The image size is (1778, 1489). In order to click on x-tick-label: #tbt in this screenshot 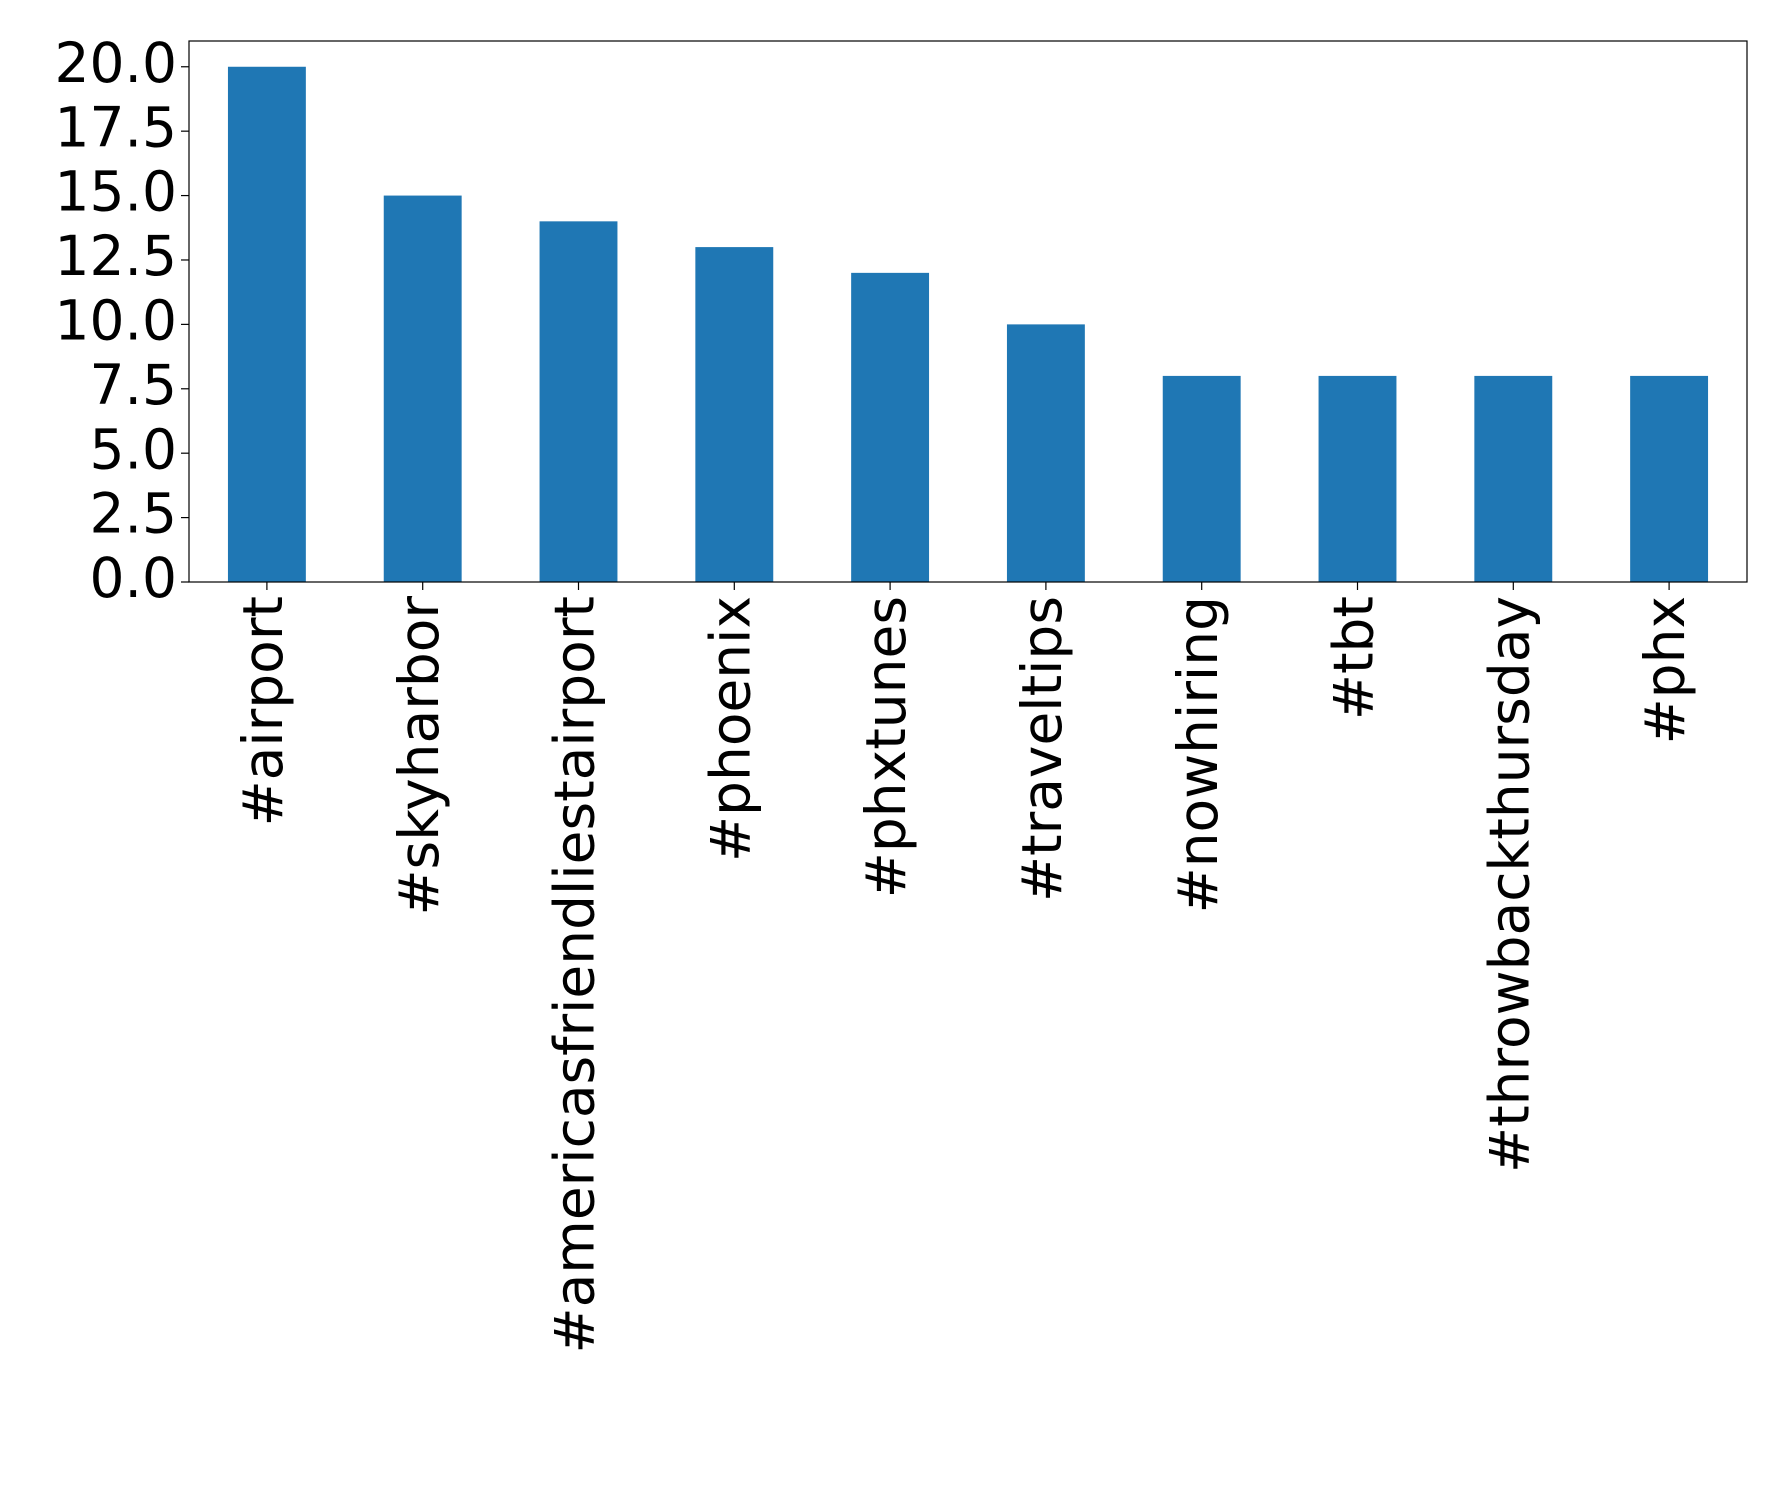, I will do `click(1354, 658)`.